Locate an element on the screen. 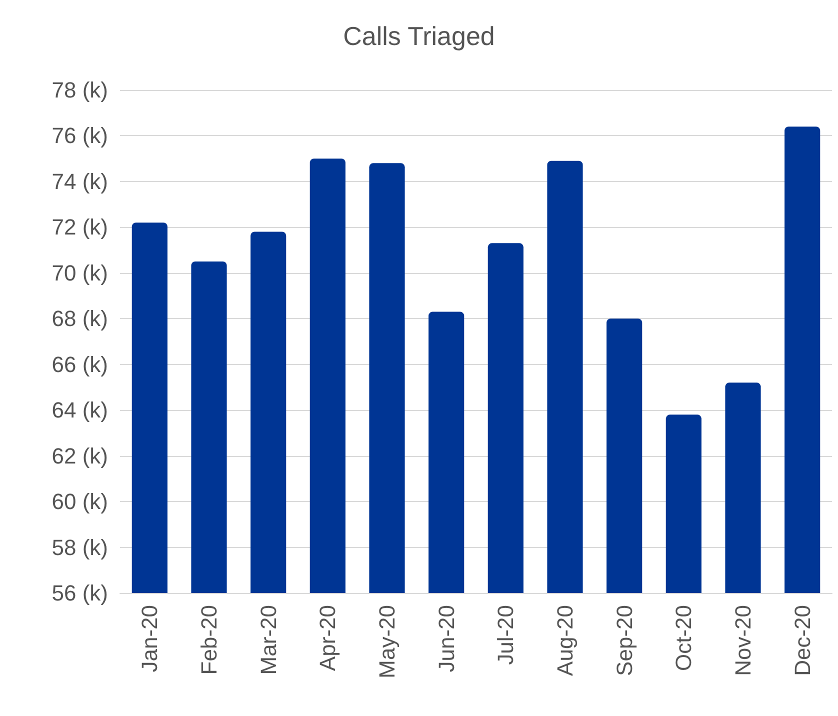 The image size is (838, 716). x-tick-label: Dec-20 is located at coordinates (802, 640).